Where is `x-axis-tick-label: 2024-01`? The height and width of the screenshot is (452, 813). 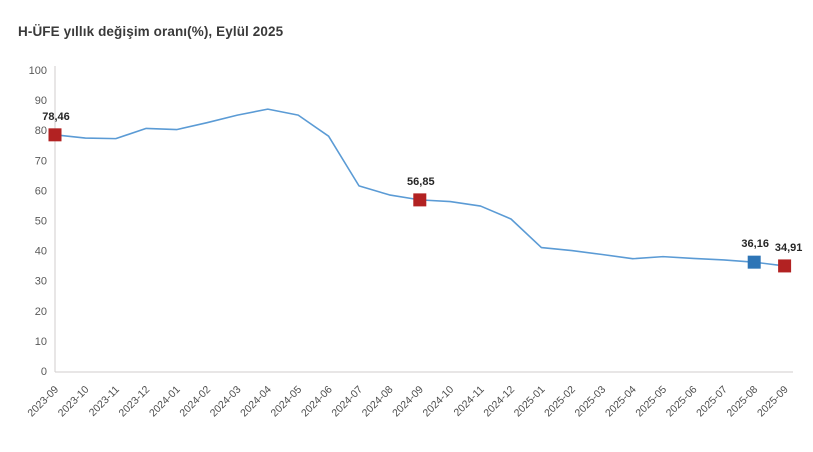 x-axis-tick-label: 2024-01 is located at coordinates (165, 402).